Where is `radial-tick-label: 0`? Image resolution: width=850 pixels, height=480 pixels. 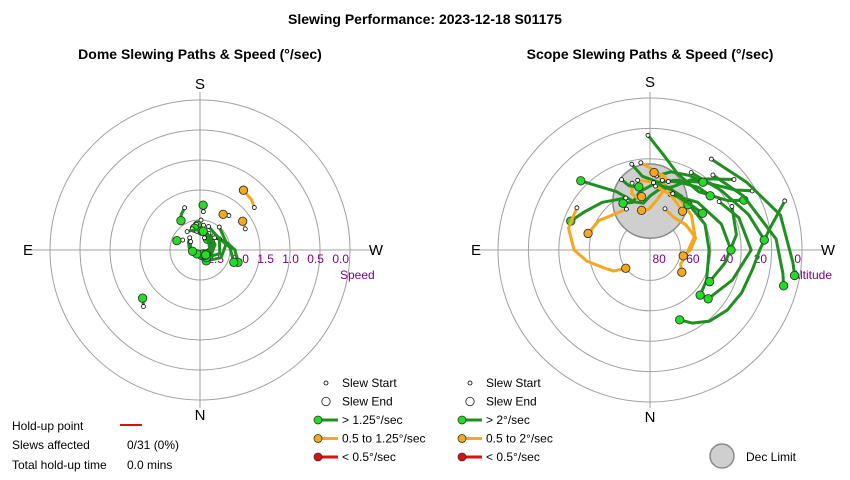
radial-tick-label: 0 is located at coordinates (797, 259).